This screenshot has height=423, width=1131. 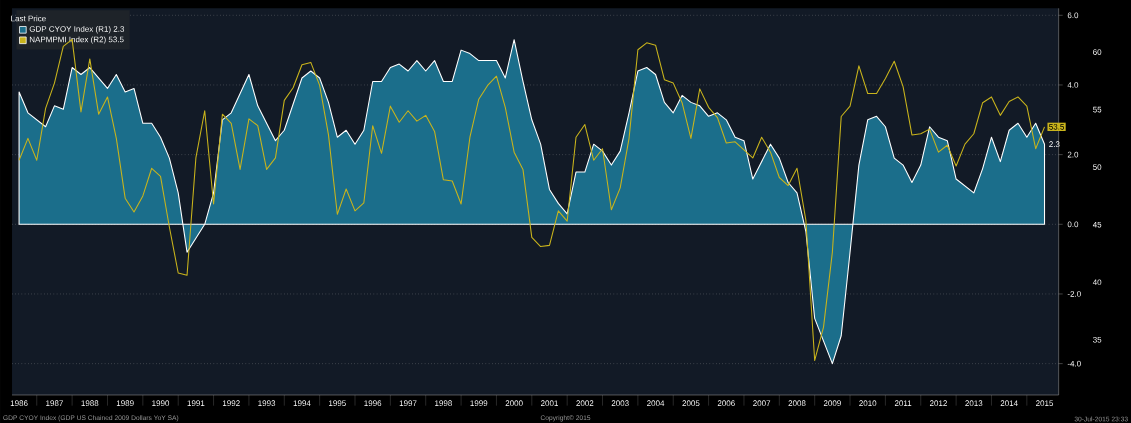 What do you see at coordinates (797, 403) in the screenshot?
I see `x-tick-label: 2008` at bounding box center [797, 403].